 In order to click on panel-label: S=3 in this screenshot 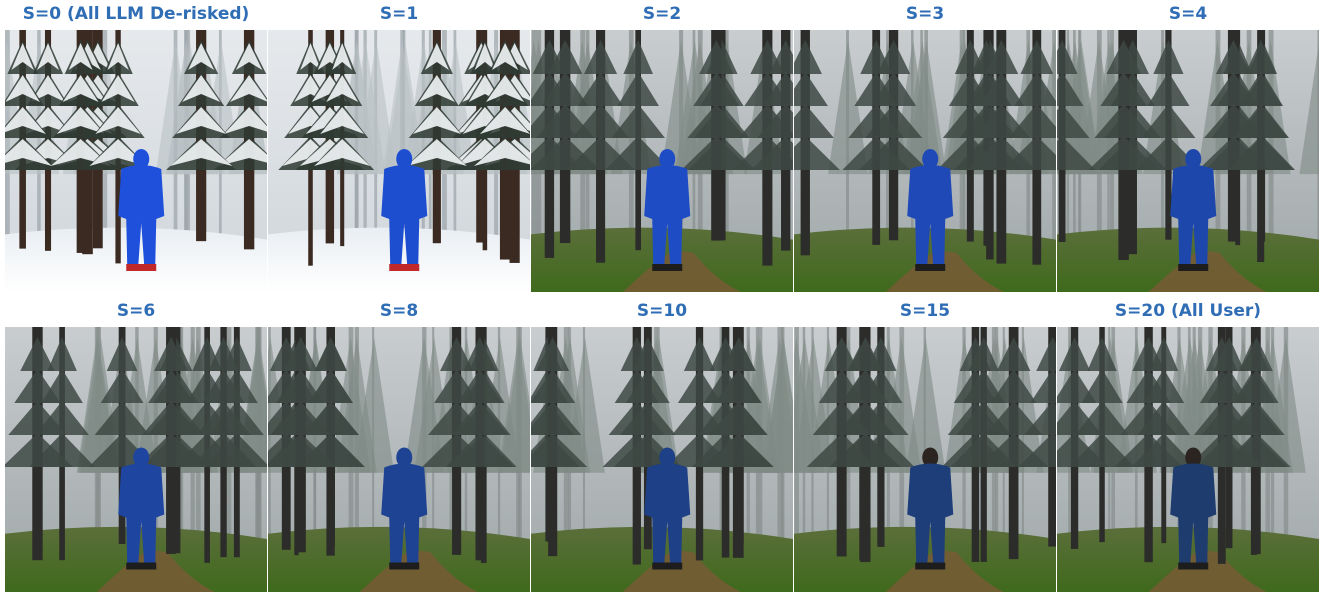, I will do `click(925, 14)`.